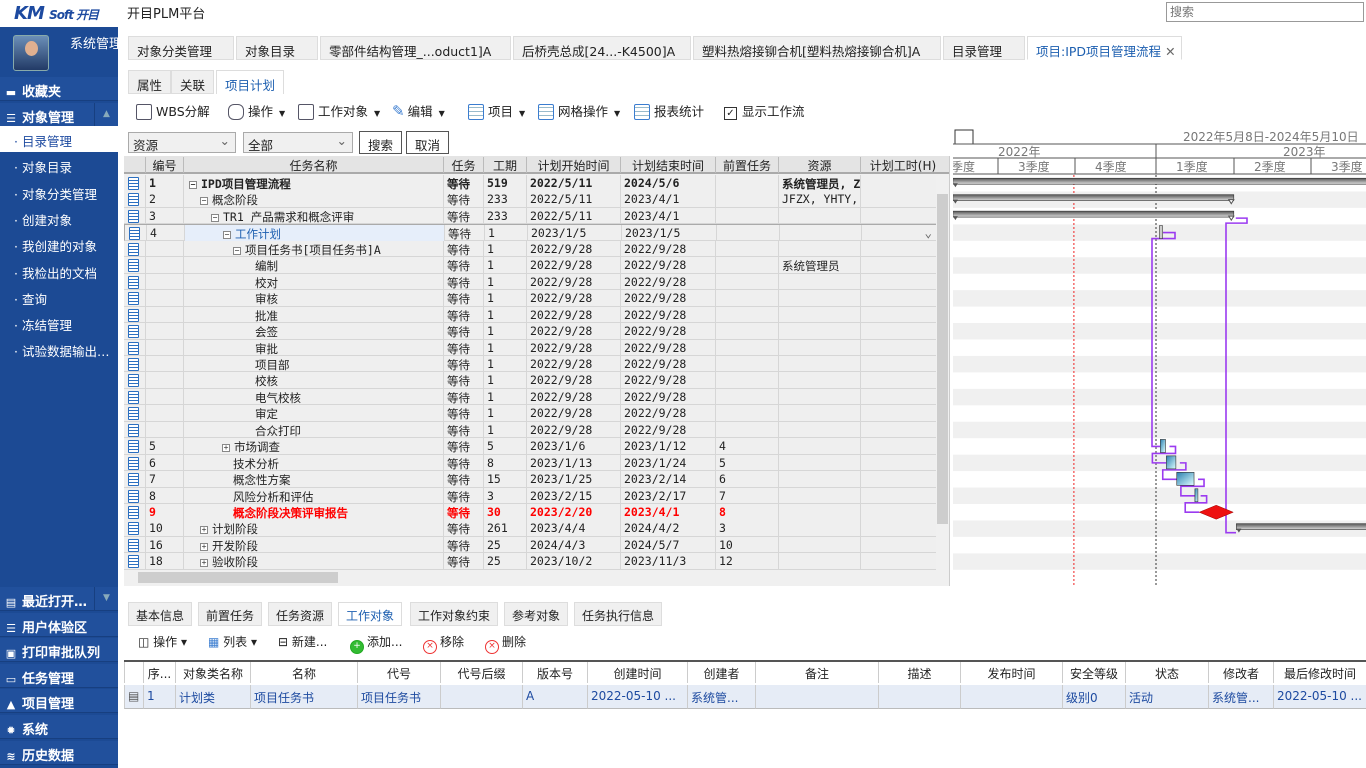 This screenshot has height=768, width=1366. I want to click on sidebar-group-favorites: ▬ 收藏夹, so click(59, 89).